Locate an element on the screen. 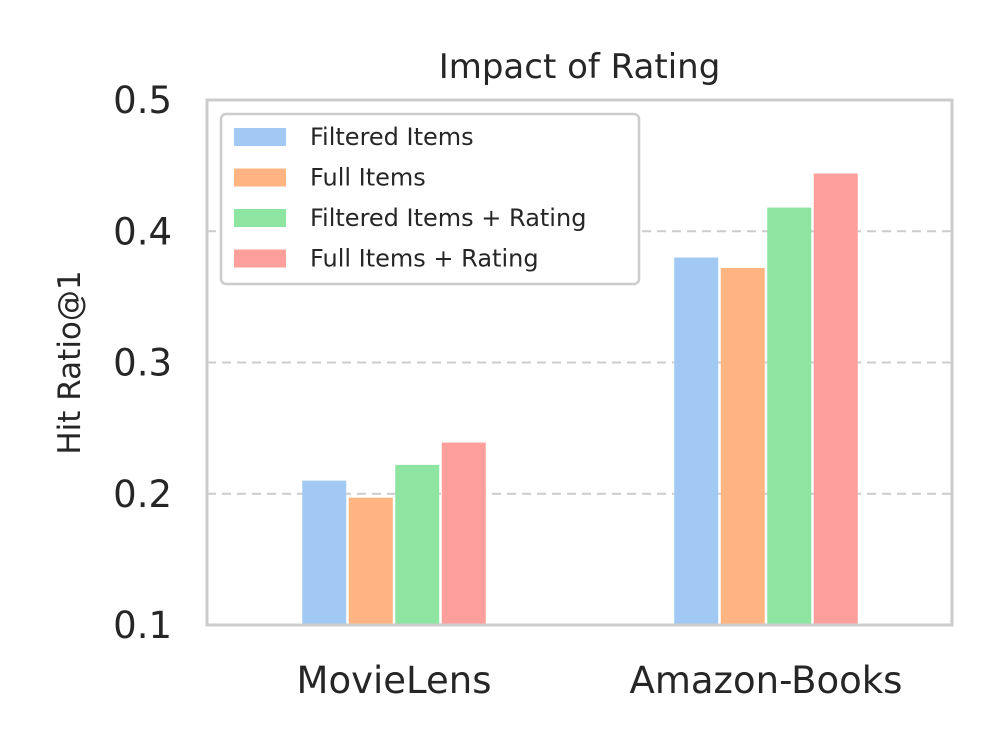  legend-label: Full Items is located at coordinates (368, 178).